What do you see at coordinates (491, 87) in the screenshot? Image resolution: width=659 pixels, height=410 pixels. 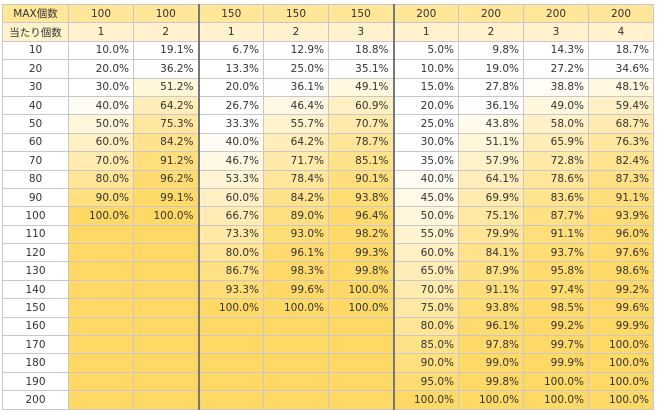 I see `cell: 27.8%` at bounding box center [491, 87].